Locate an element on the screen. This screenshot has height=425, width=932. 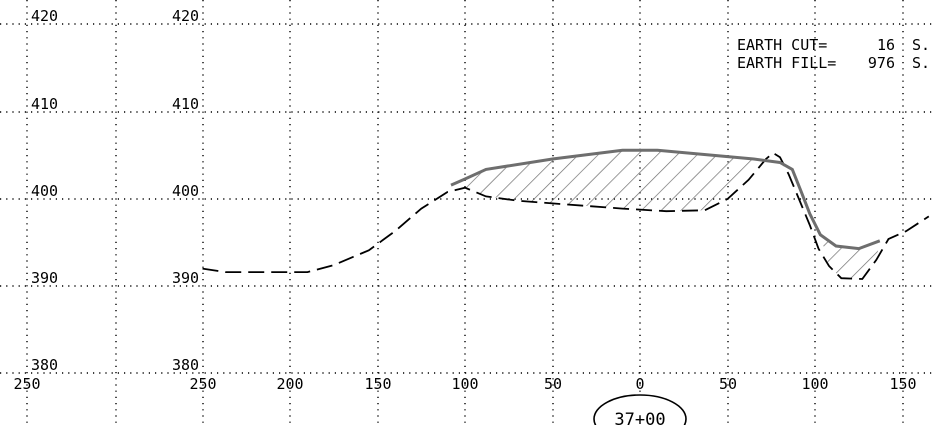
offset-label-right-50: 50 is located at coordinates (728, 384).